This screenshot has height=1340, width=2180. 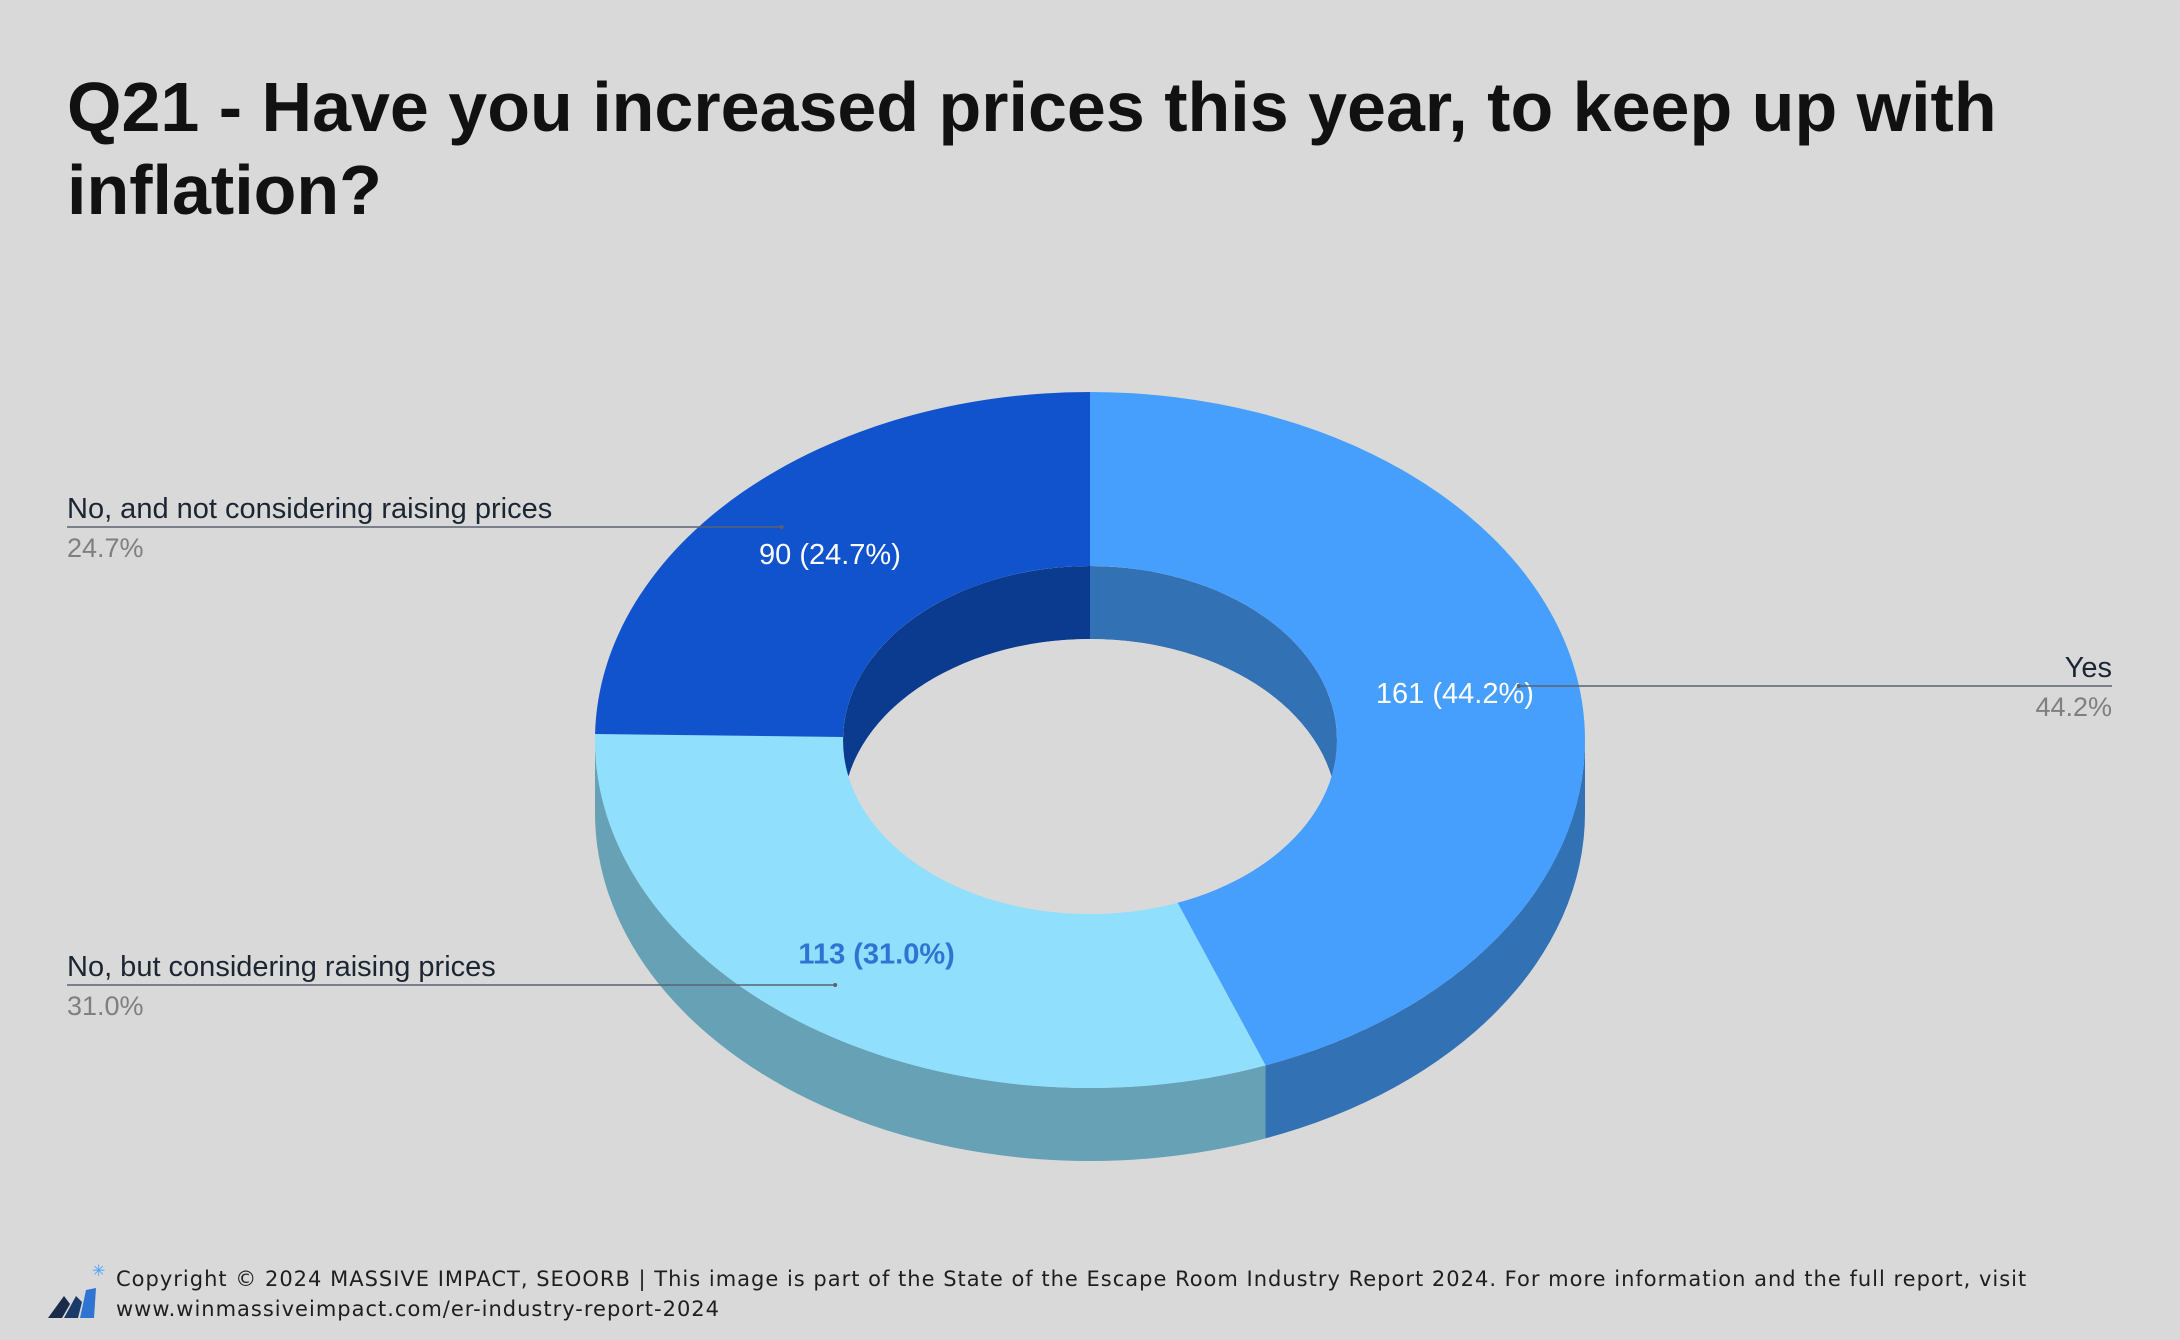 I want to click on callout-label-0: Yes, so click(x=2088, y=668).